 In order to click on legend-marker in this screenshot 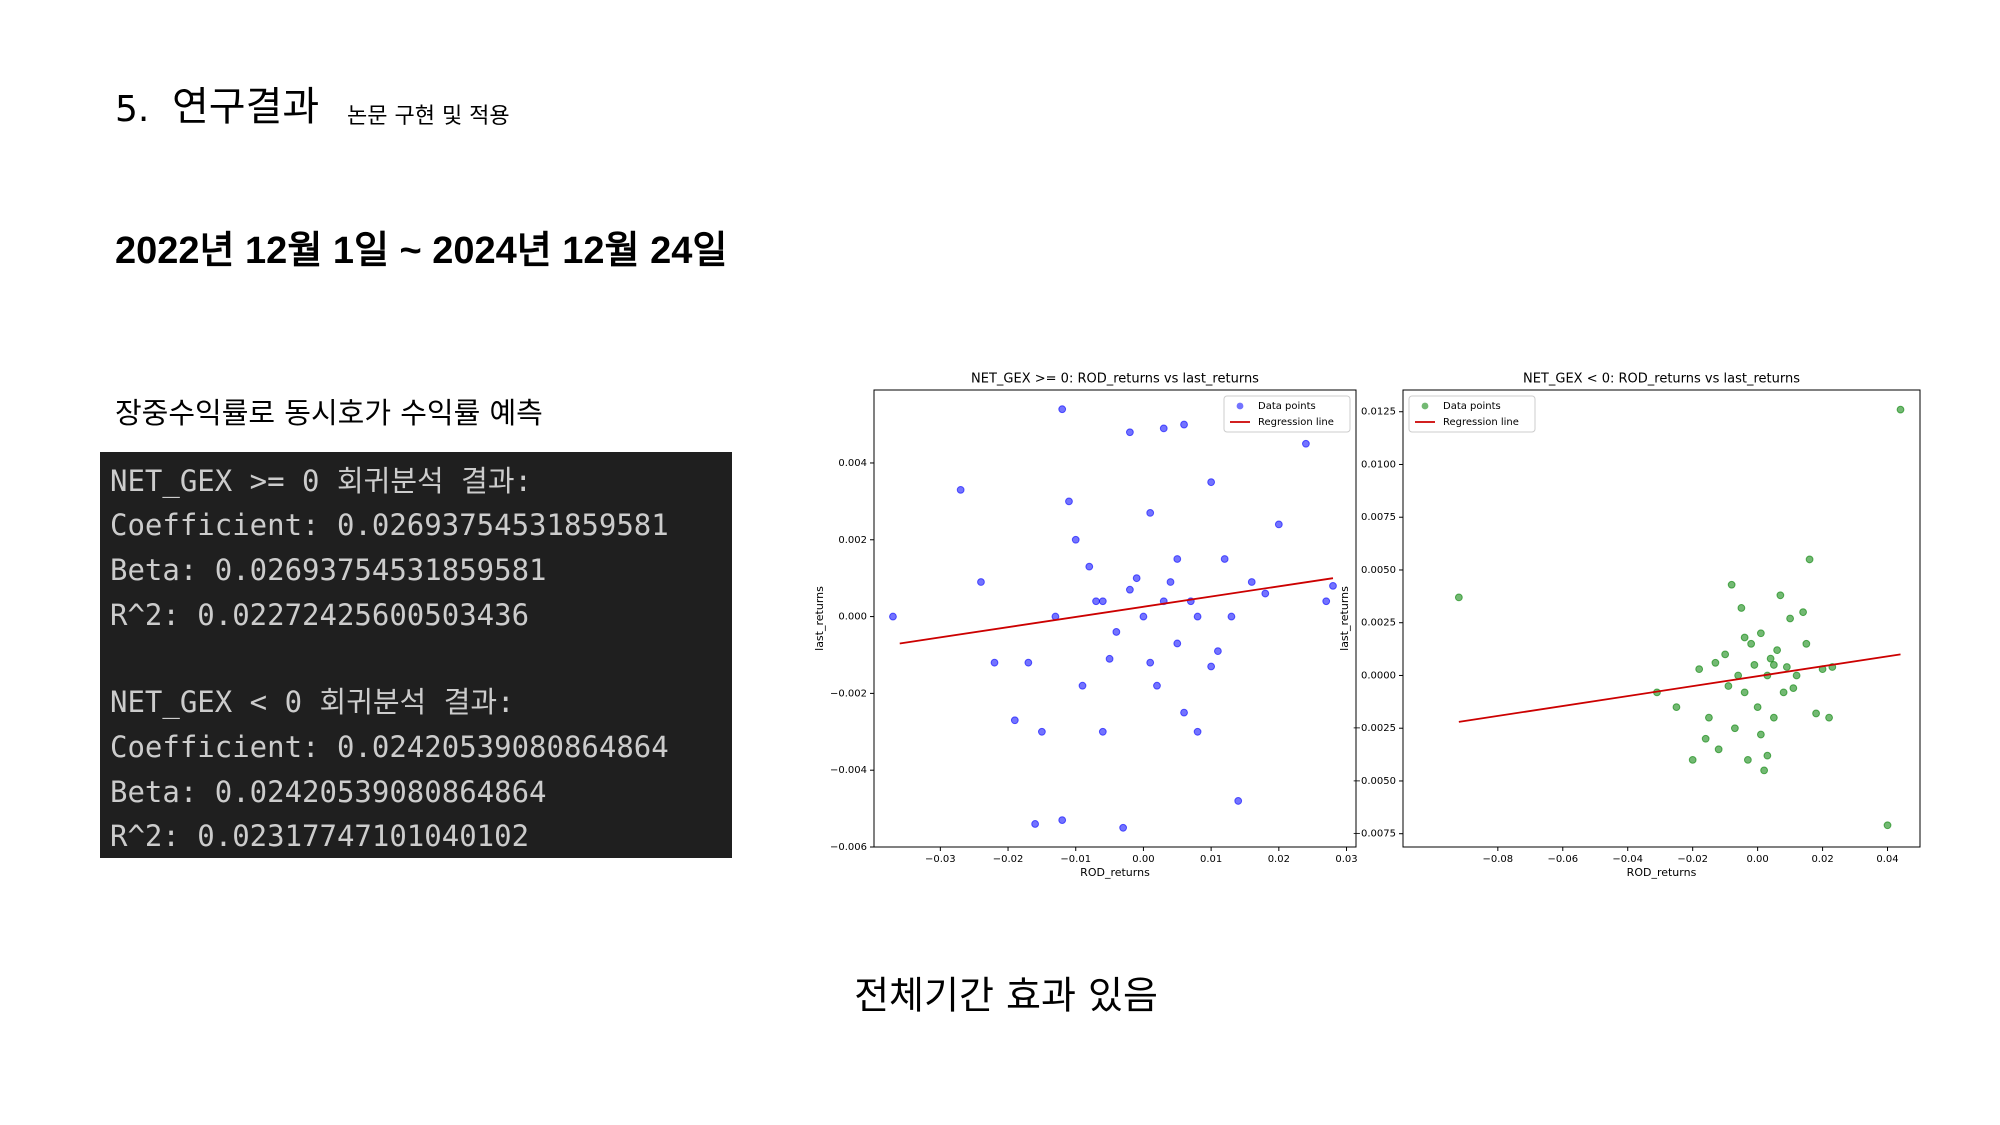, I will do `click(1425, 406)`.